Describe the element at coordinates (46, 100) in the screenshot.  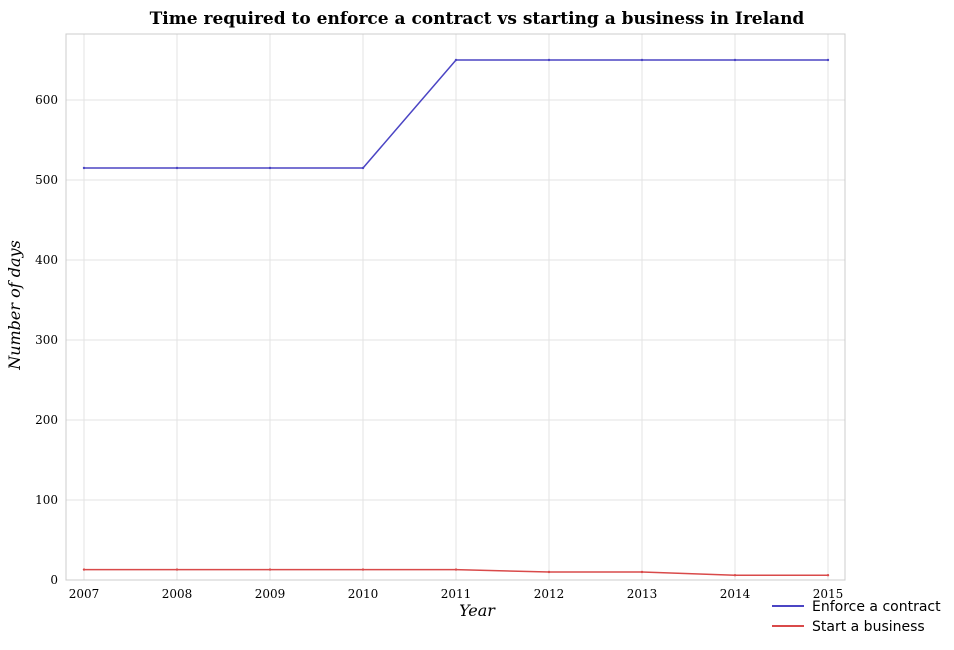
I see `y-tick-label: 600` at that location.